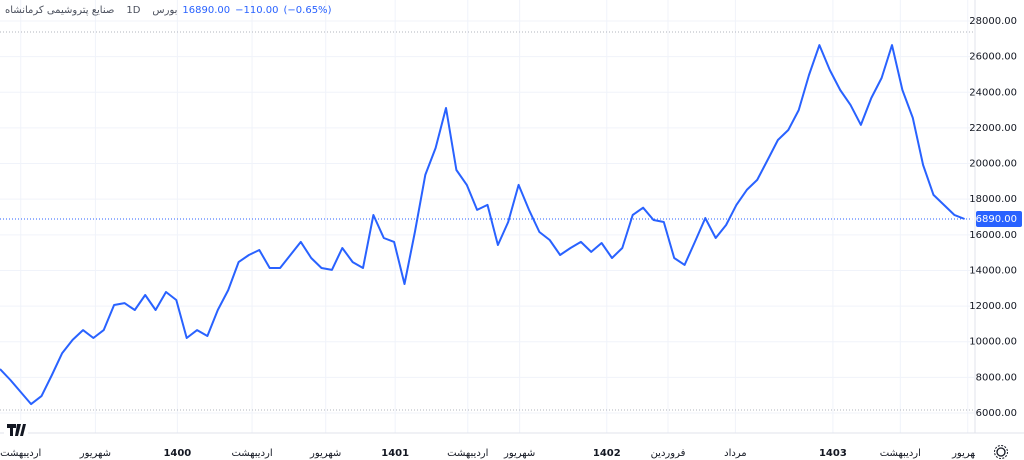 This screenshot has height=460, width=1024. What do you see at coordinates (993, 128) in the screenshot?
I see `y-tick-label: 22000.00` at bounding box center [993, 128].